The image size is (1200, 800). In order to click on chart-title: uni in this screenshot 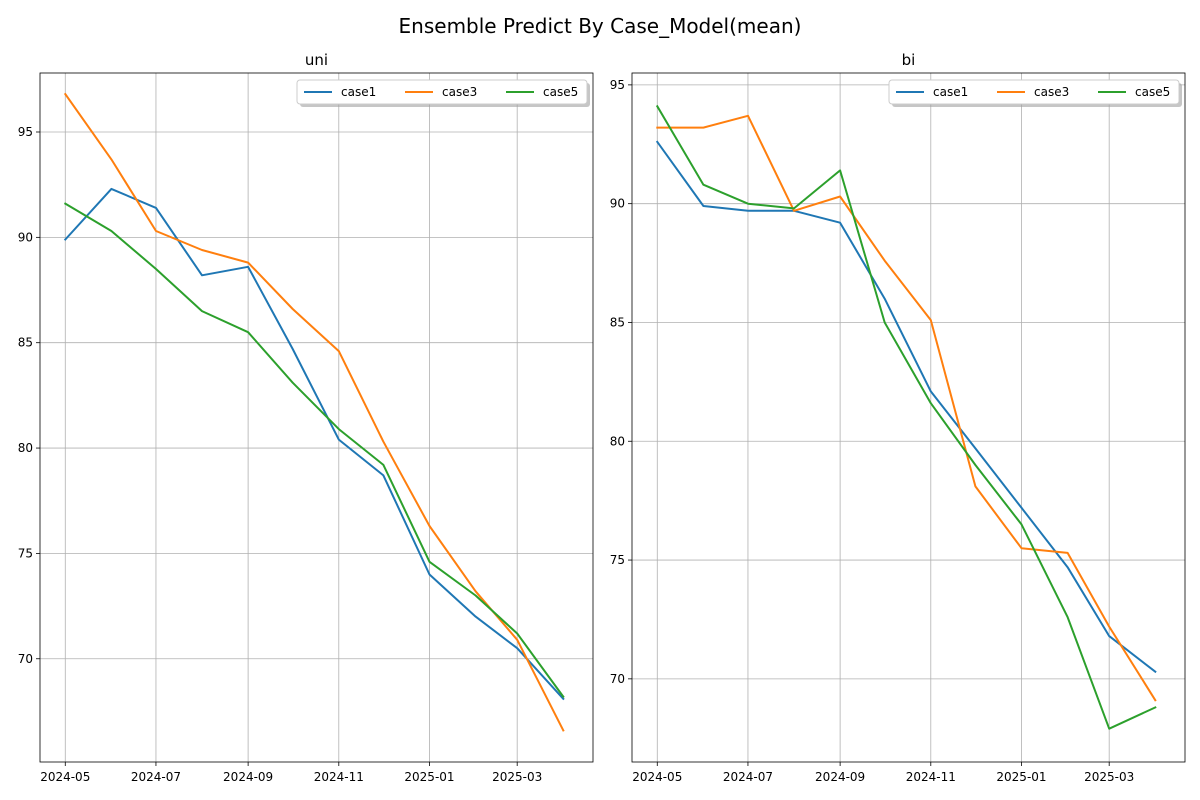, I will do `click(316, 60)`.